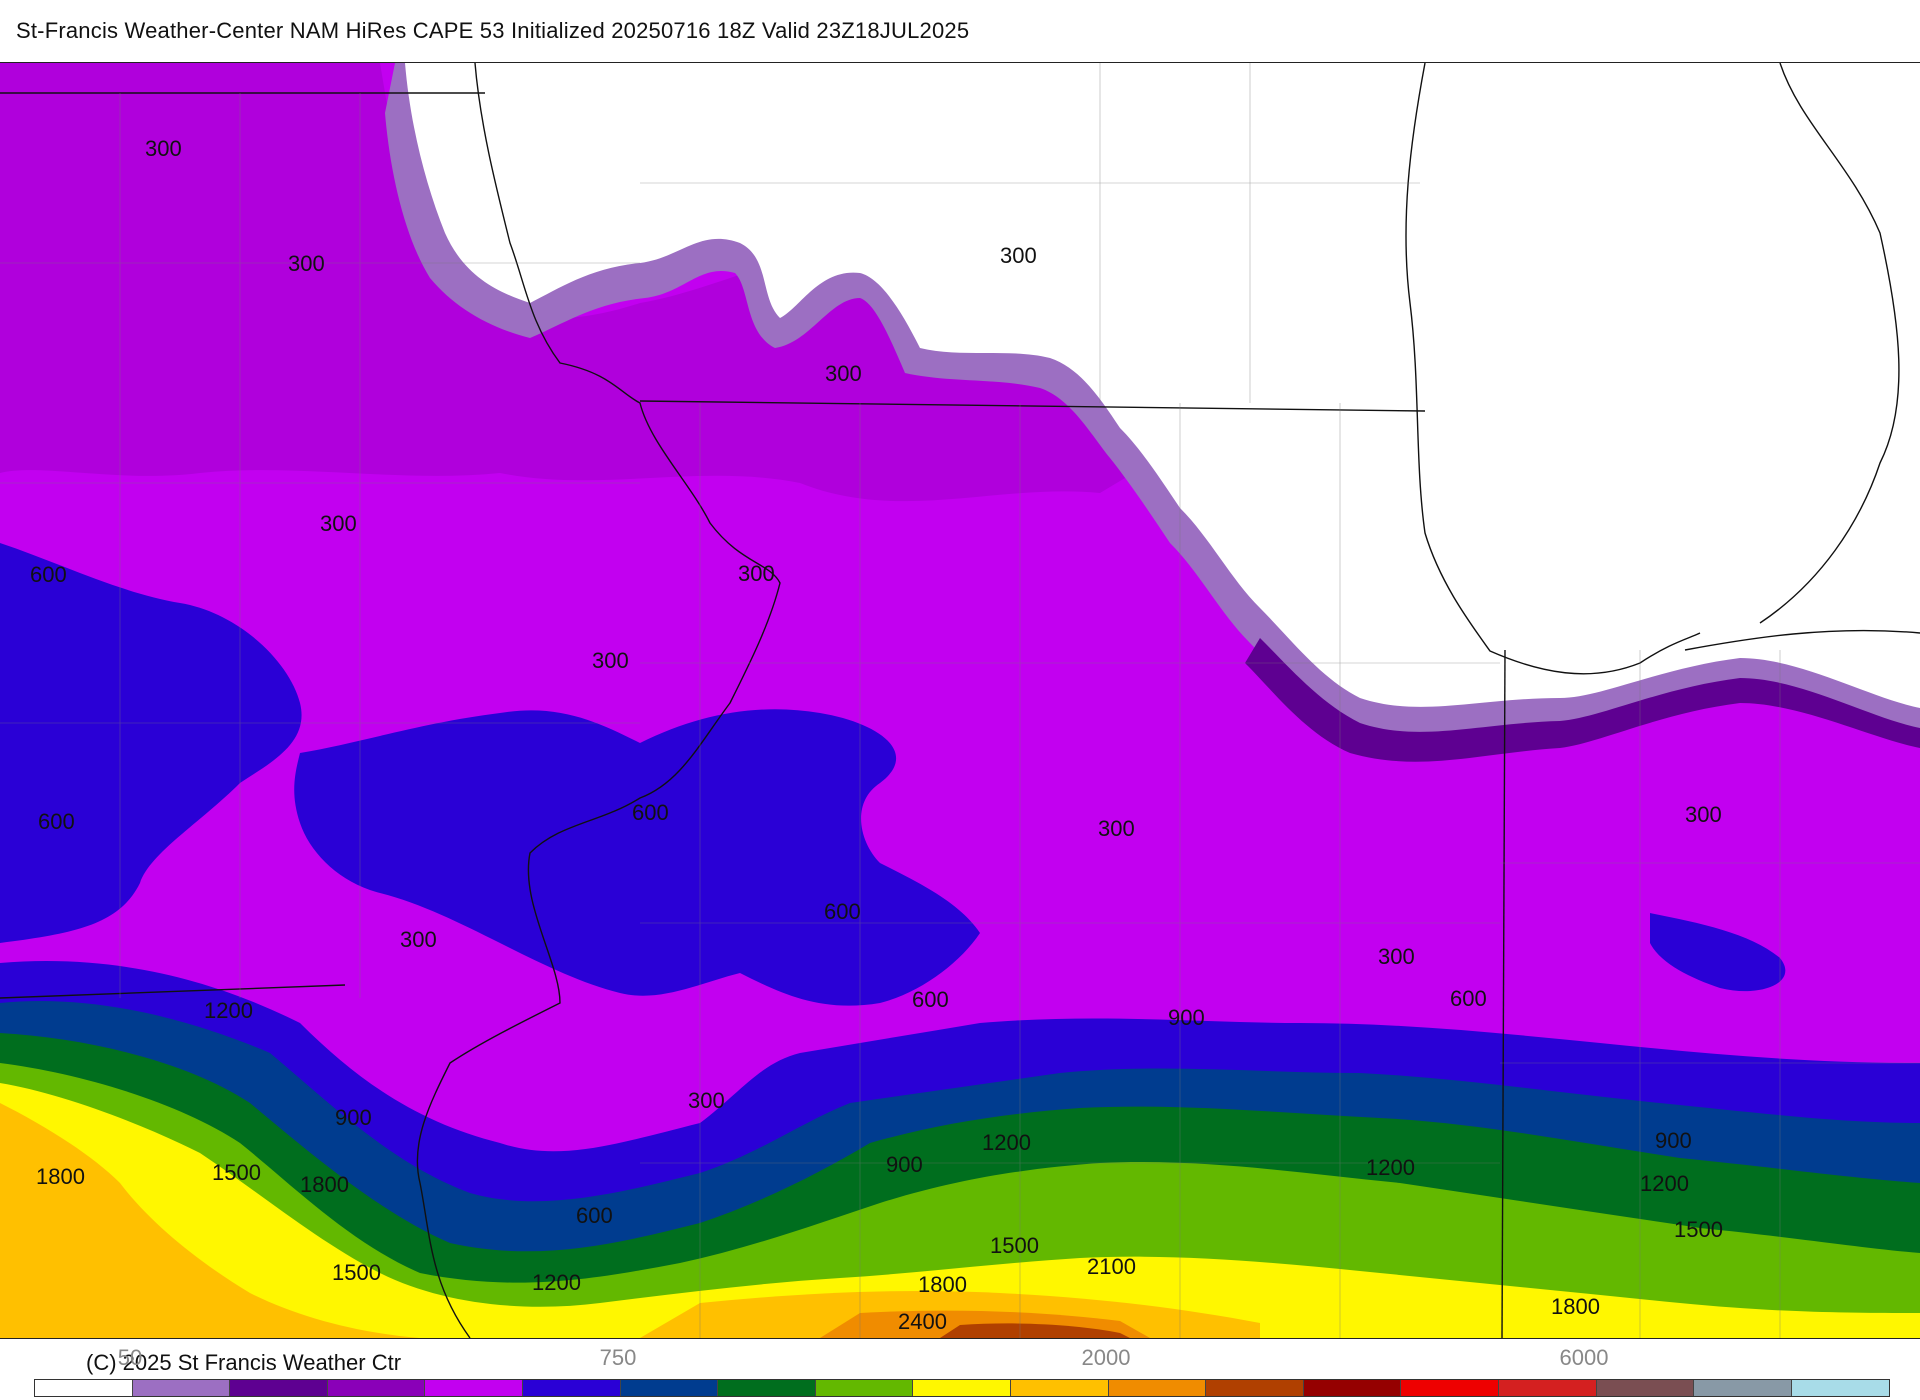  What do you see at coordinates (130, 1357) in the screenshot?
I see `colorbar-tick: 50` at bounding box center [130, 1357].